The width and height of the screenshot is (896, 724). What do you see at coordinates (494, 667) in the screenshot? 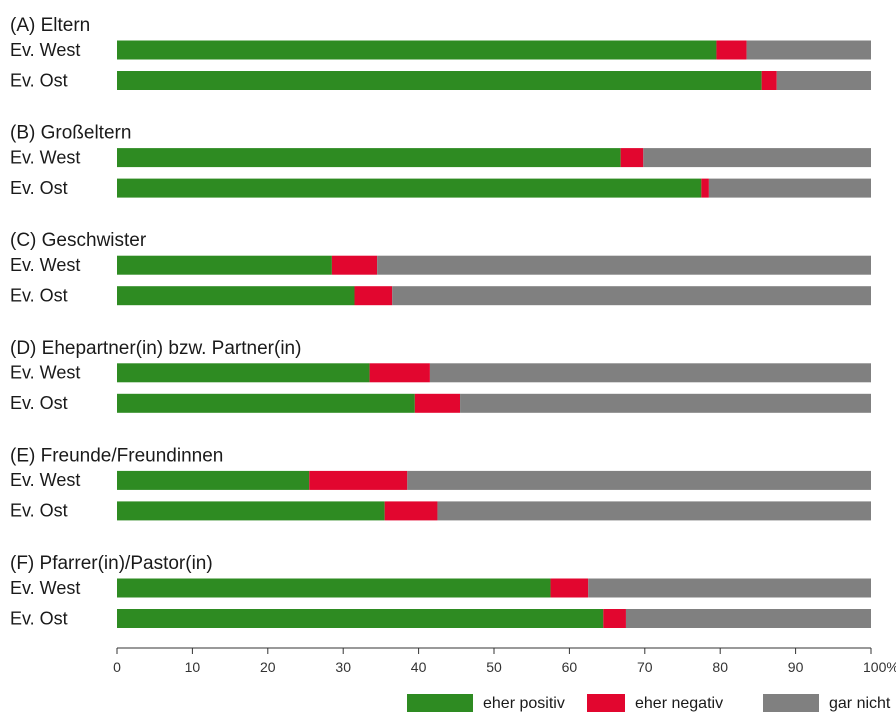
I see `x-tick-label: 50` at bounding box center [494, 667].